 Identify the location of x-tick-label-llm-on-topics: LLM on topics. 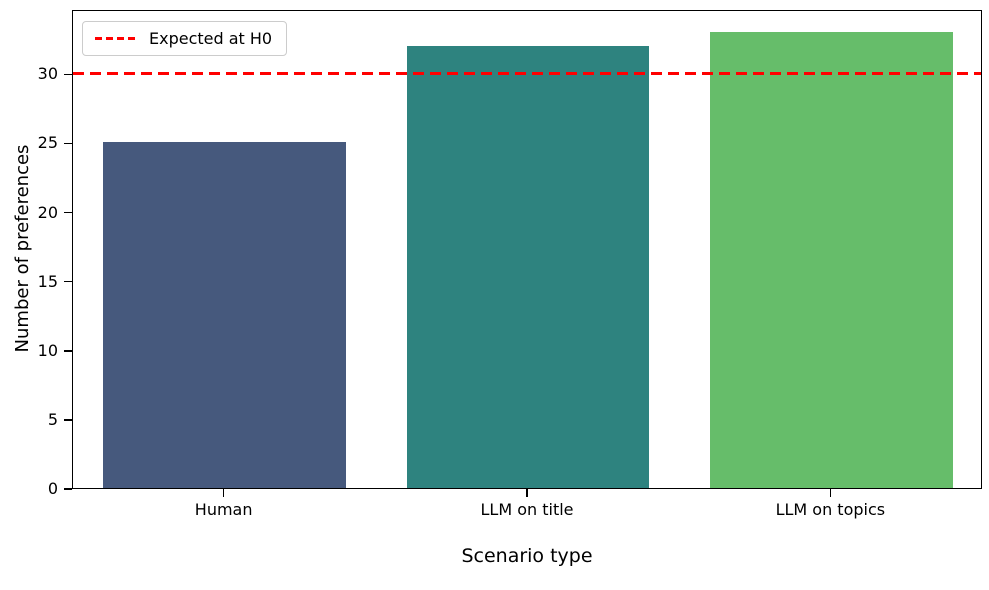
(830, 509).